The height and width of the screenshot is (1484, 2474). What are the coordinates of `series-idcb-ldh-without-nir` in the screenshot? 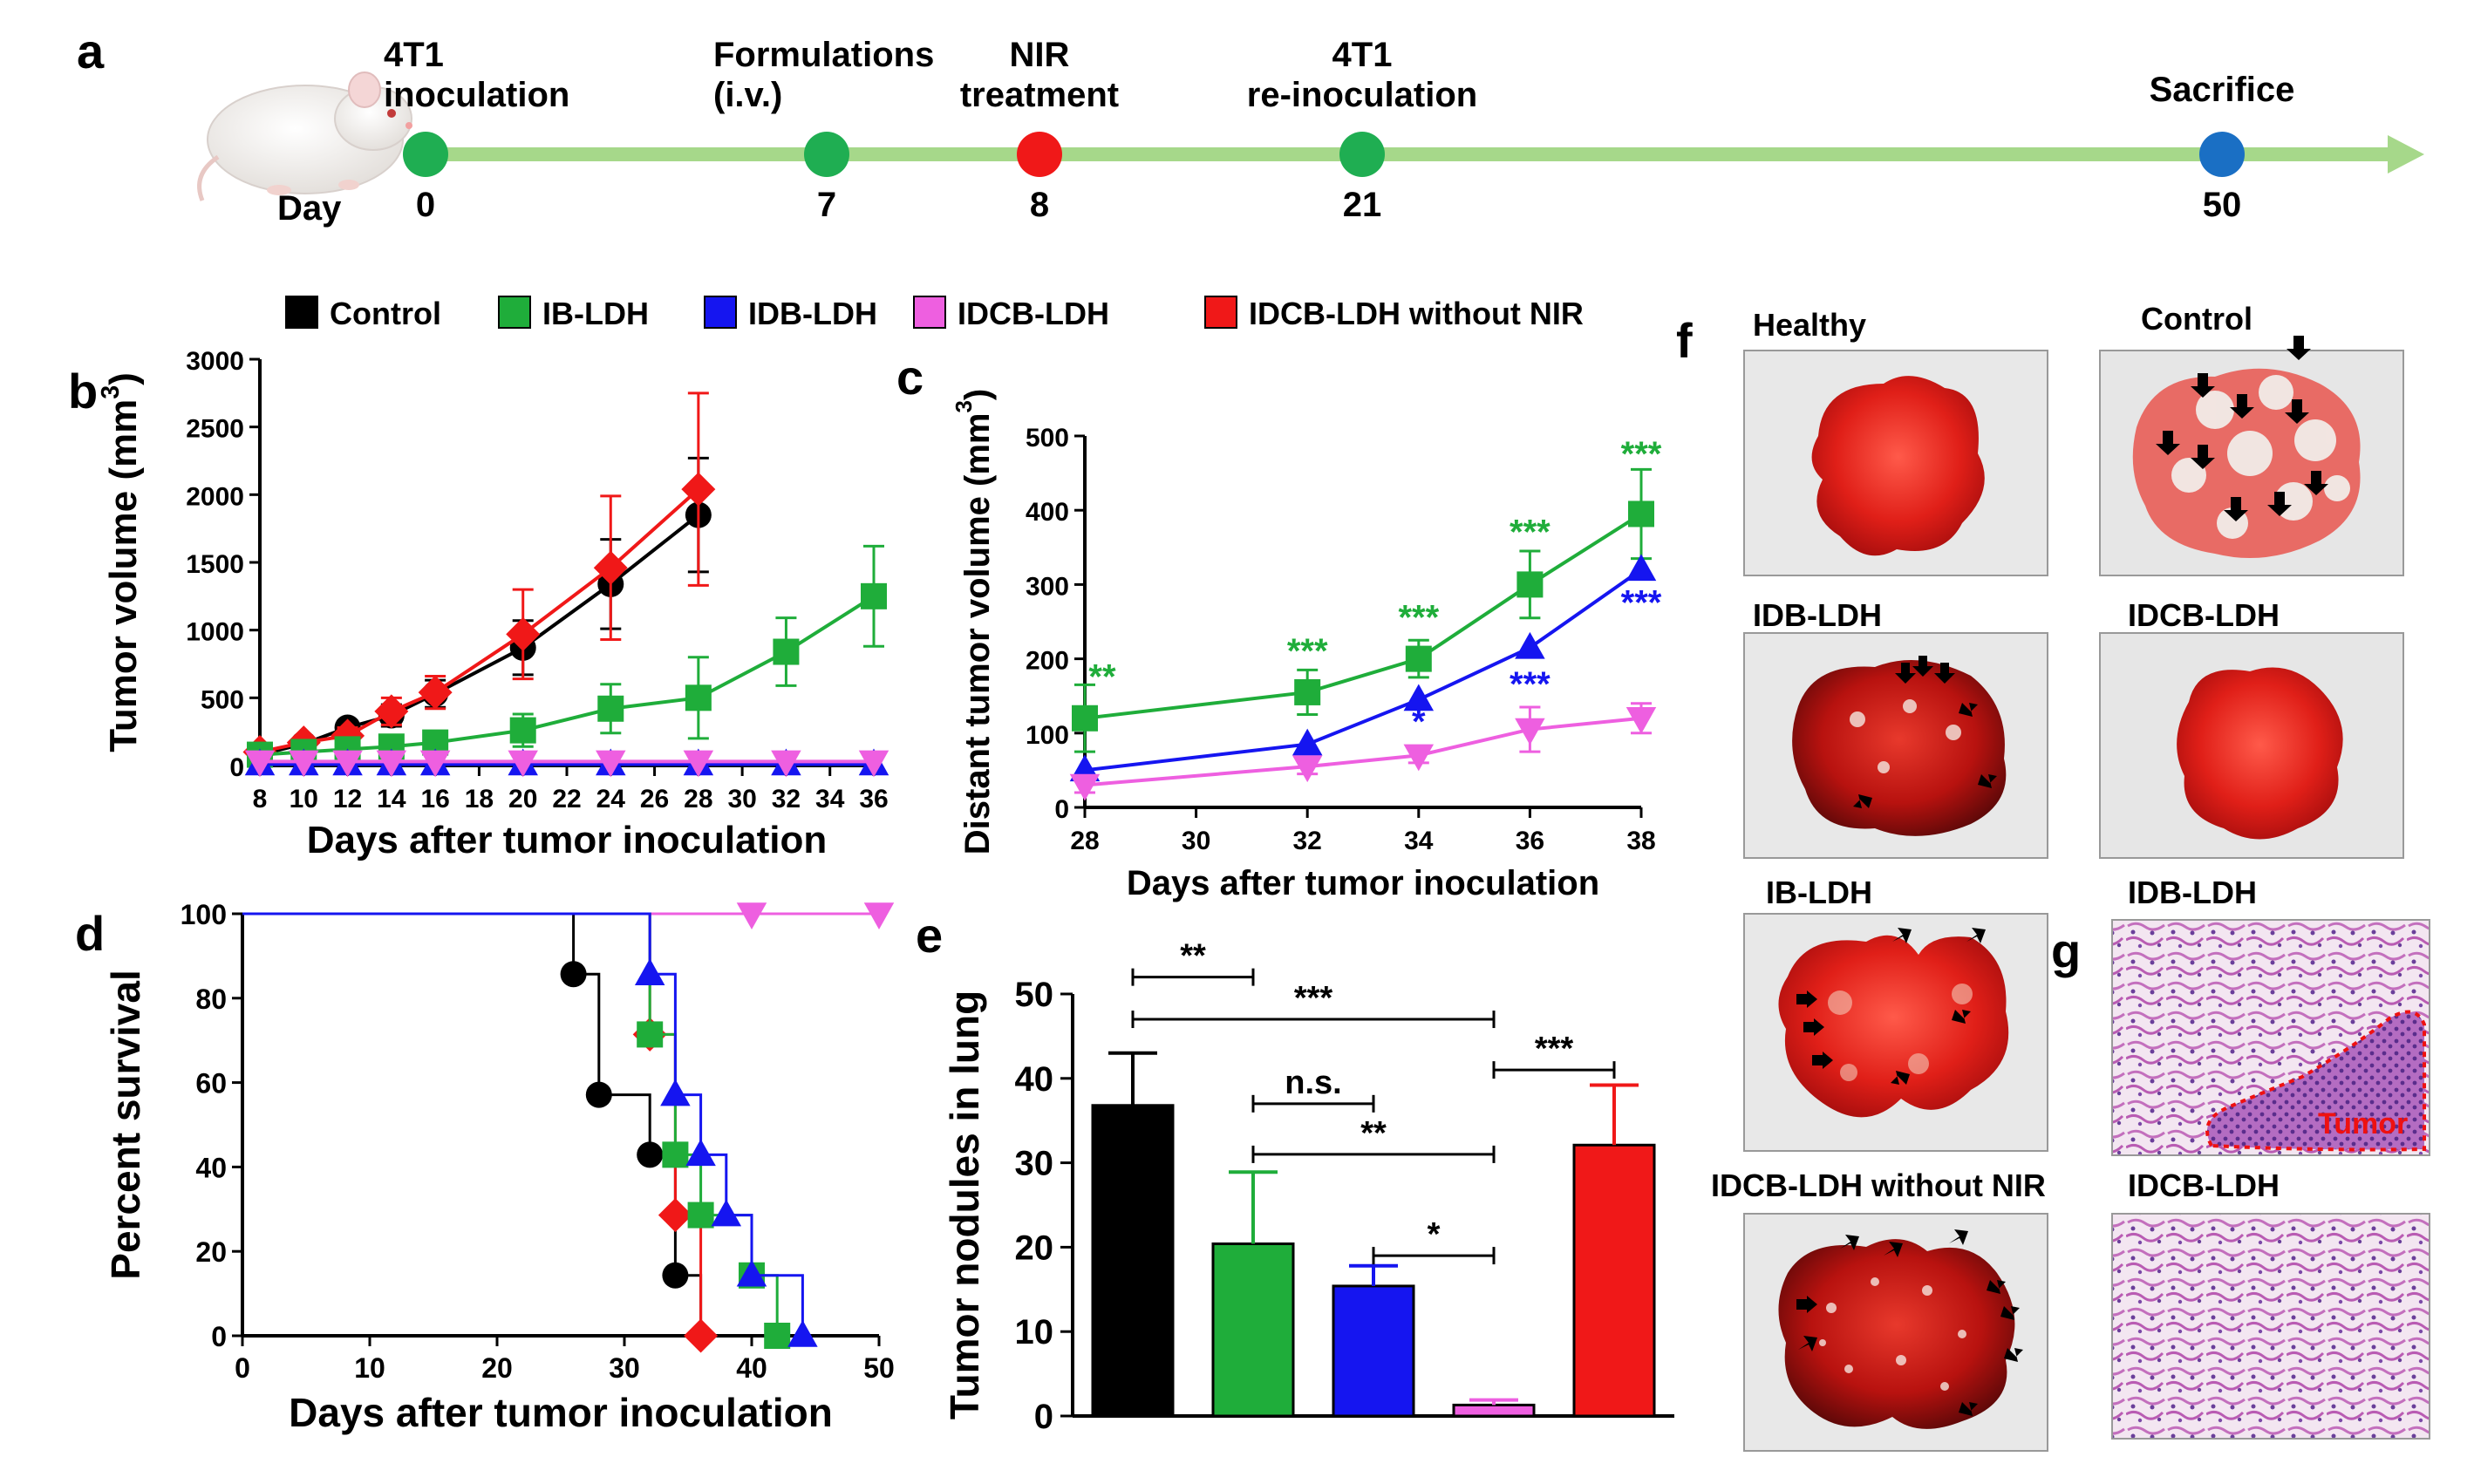 It's located at (479, 580).